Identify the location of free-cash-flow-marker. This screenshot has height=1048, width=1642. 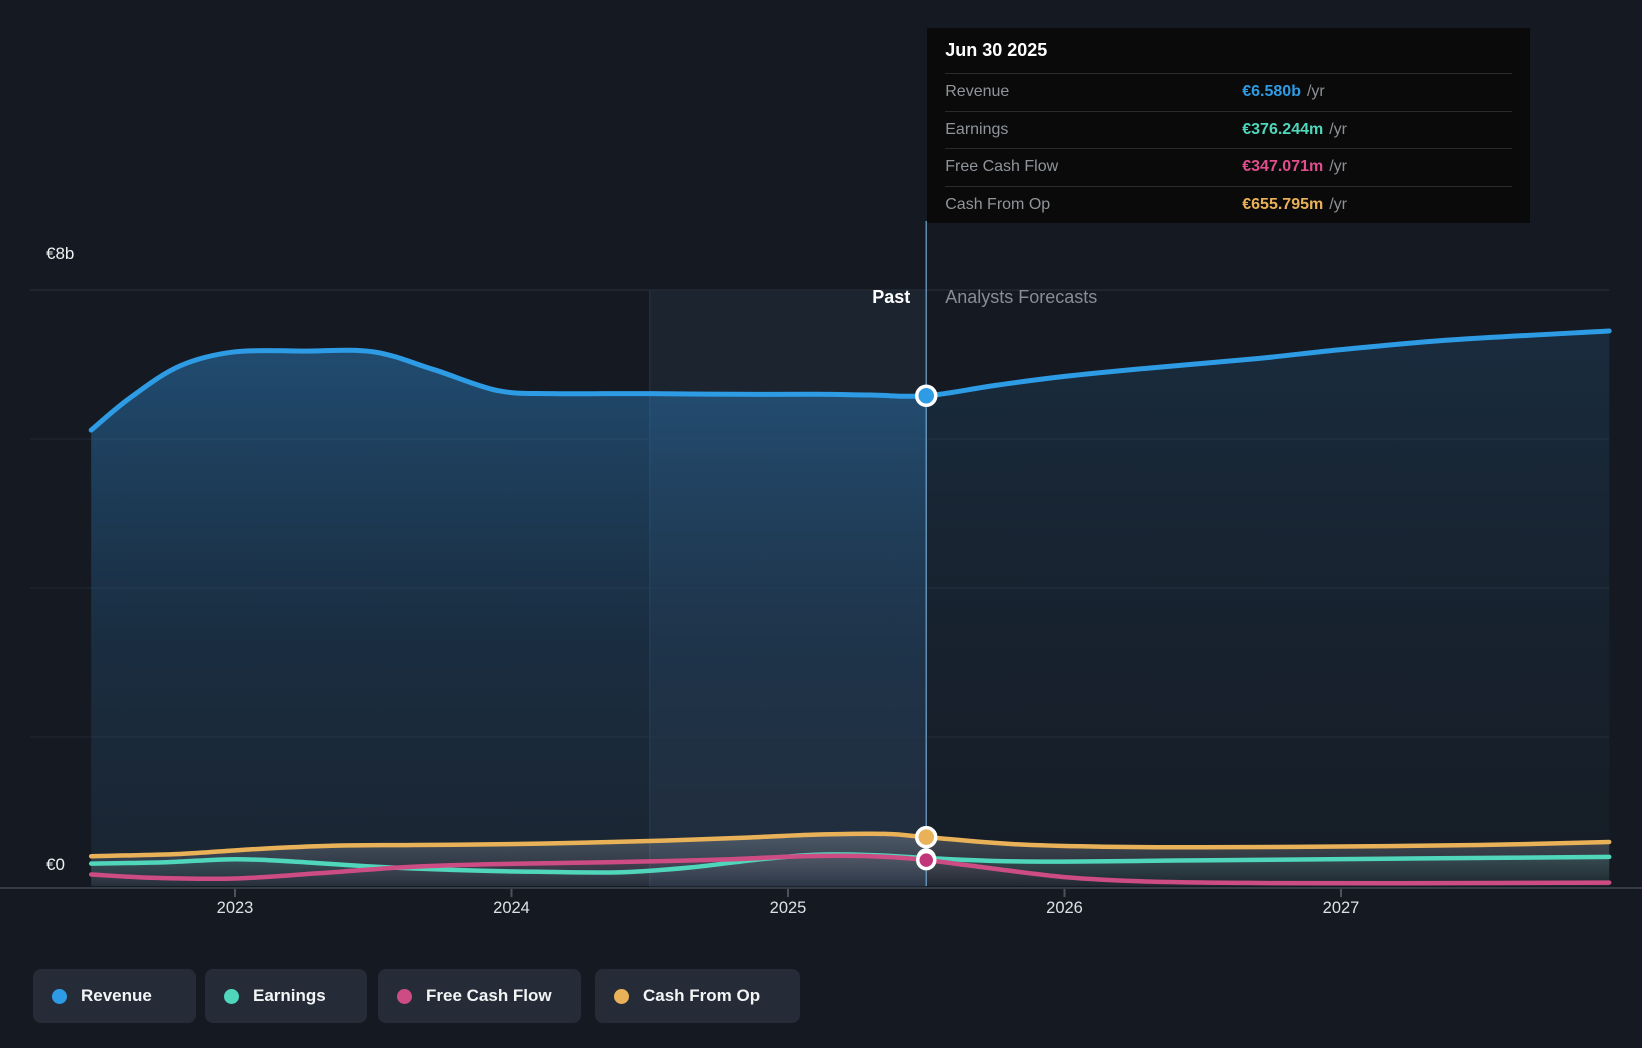
(926, 860).